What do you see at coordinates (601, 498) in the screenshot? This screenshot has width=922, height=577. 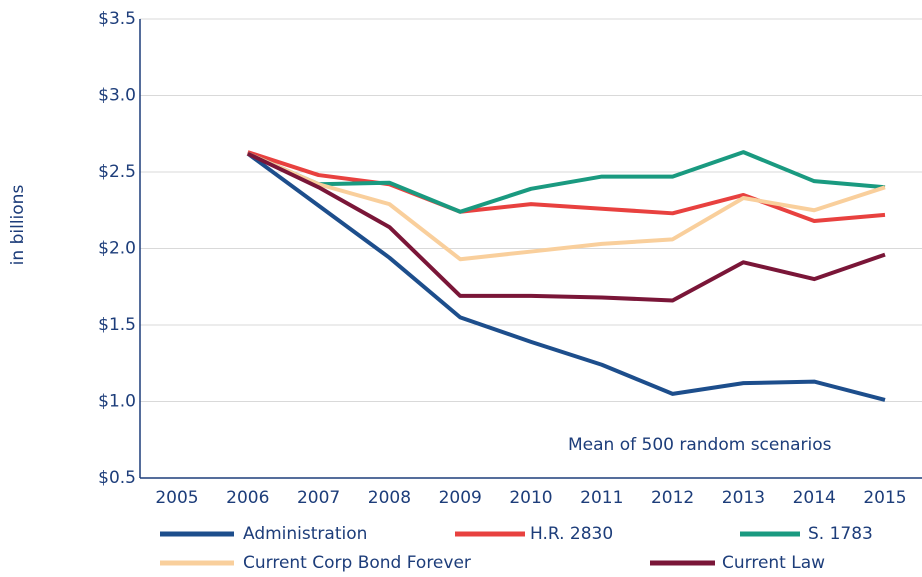 I see `x-tick-label: 2011` at bounding box center [601, 498].